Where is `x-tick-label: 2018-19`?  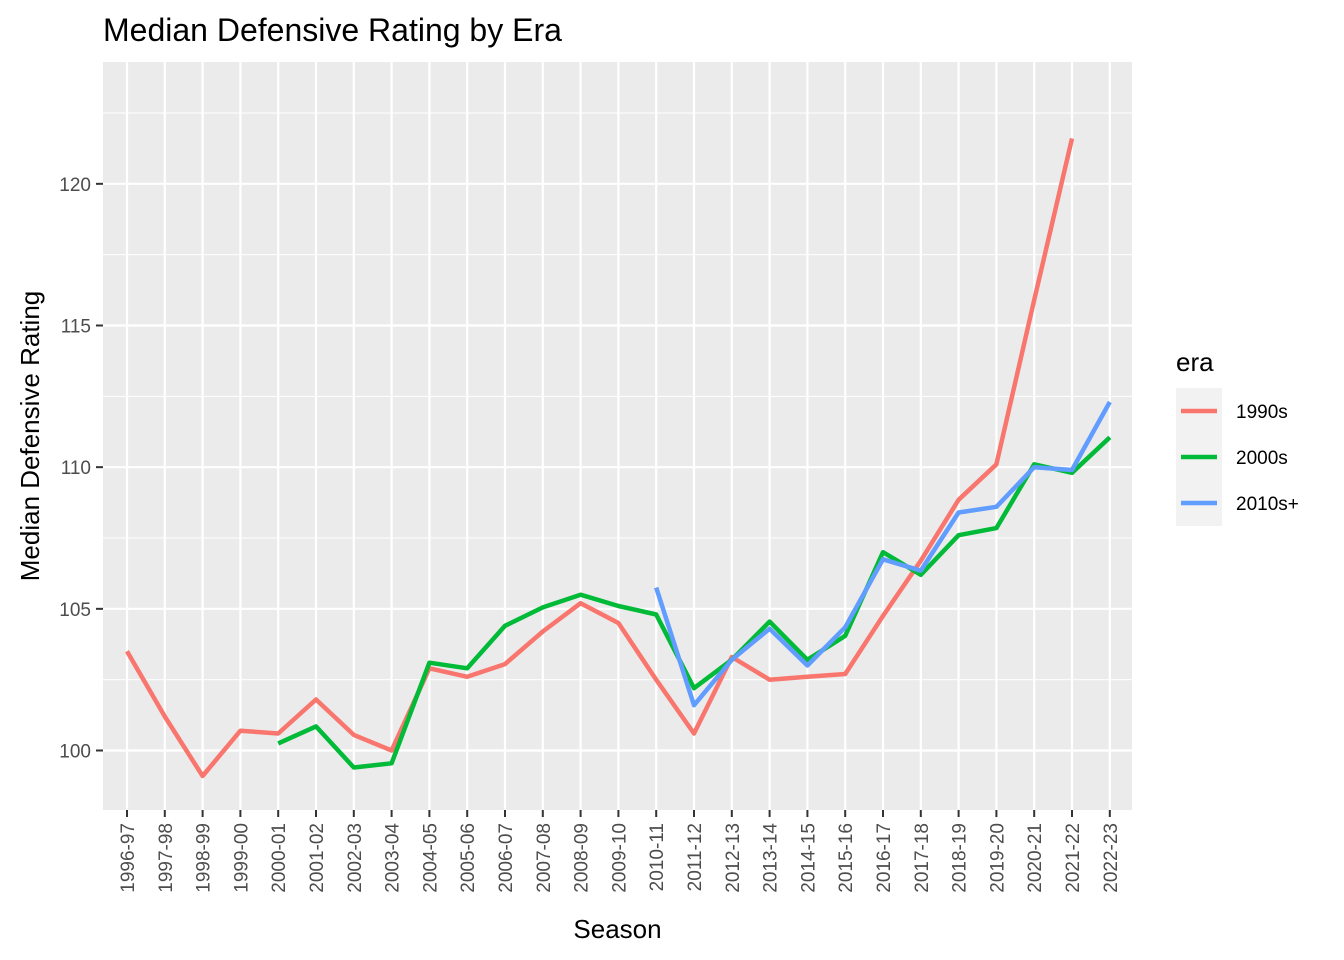
x-tick-label: 2018-19 is located at coordinates (960, 858).